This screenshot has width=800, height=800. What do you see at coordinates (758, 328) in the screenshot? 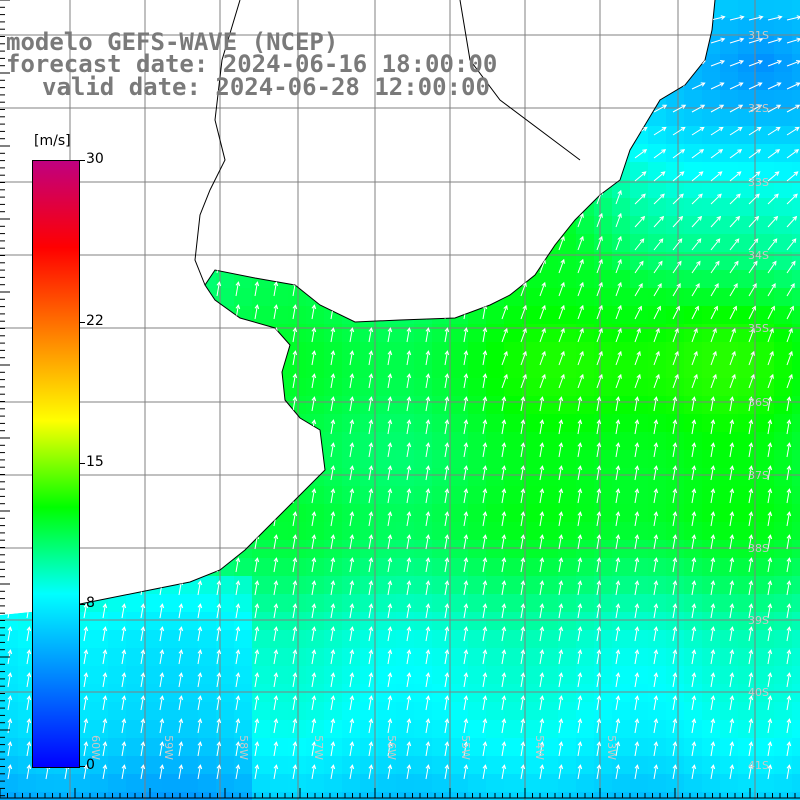
I see `latitude-label: 35S` at bounding box center [758, 328].